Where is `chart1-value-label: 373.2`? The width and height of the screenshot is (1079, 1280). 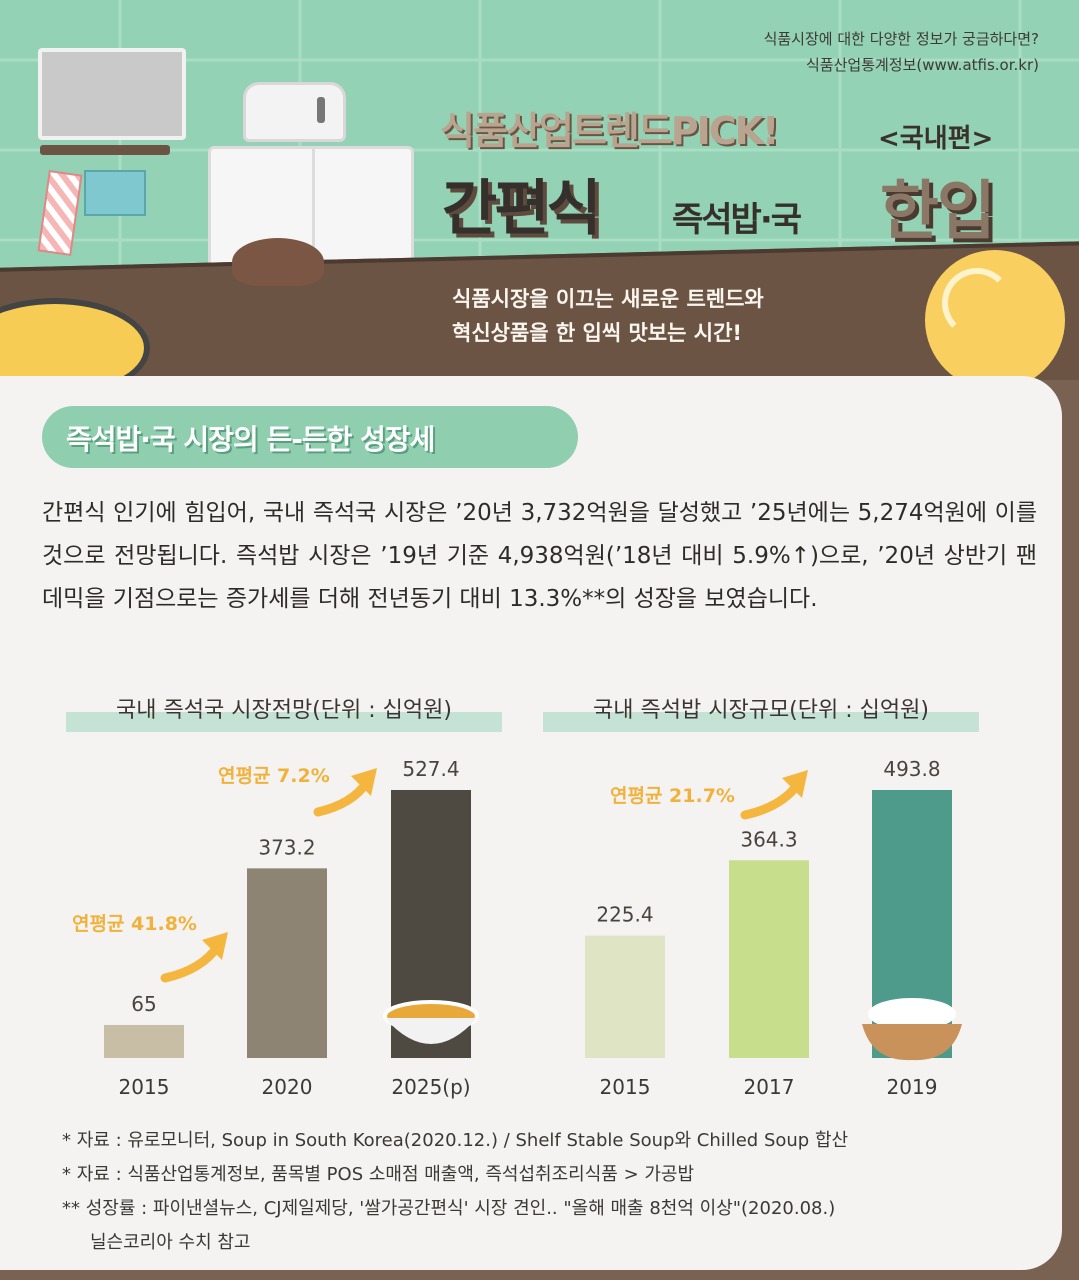 chart1-value-label: 373.2 is located at coordinates (286, 847).